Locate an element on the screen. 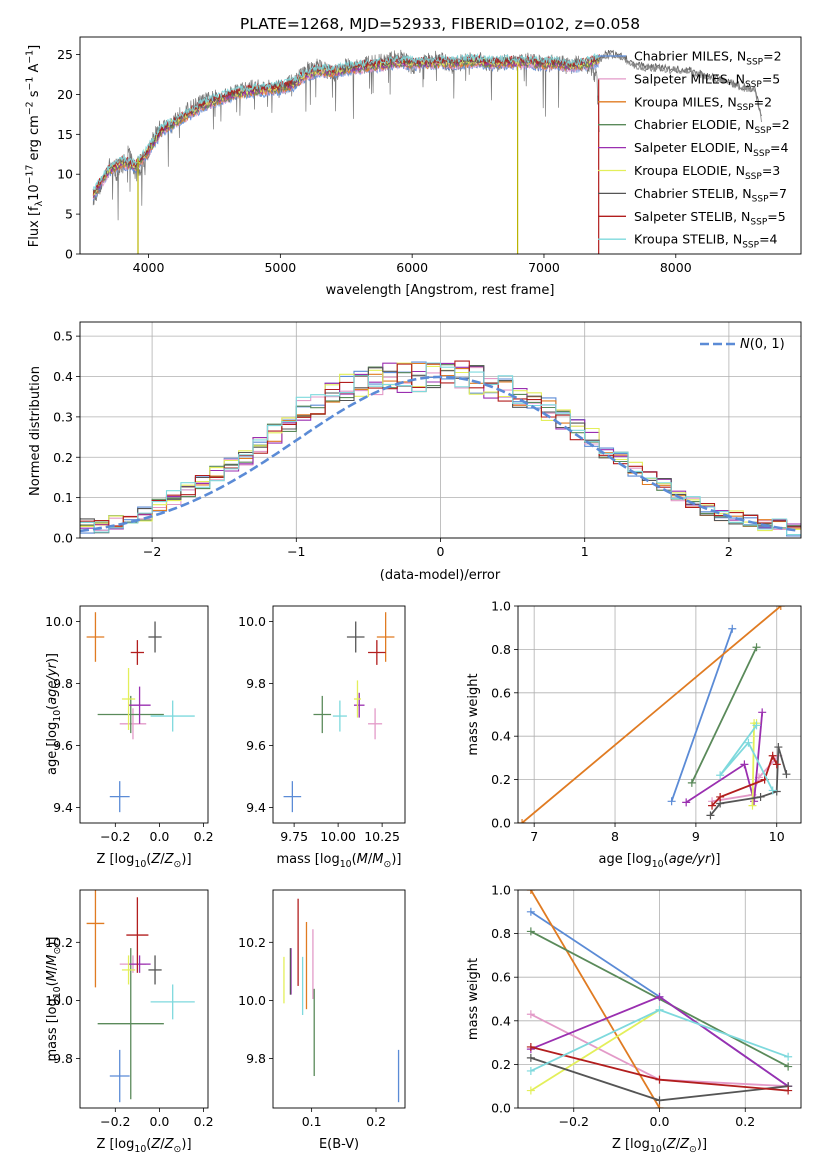  x-tick-label: 6000 is located at coordinates (412, 267).